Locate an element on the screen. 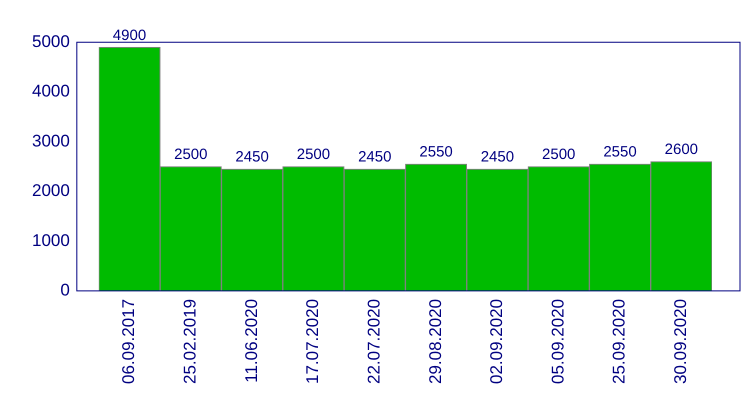  x-tick-label: 29.08.2020 is located at coordinates (435, 341).